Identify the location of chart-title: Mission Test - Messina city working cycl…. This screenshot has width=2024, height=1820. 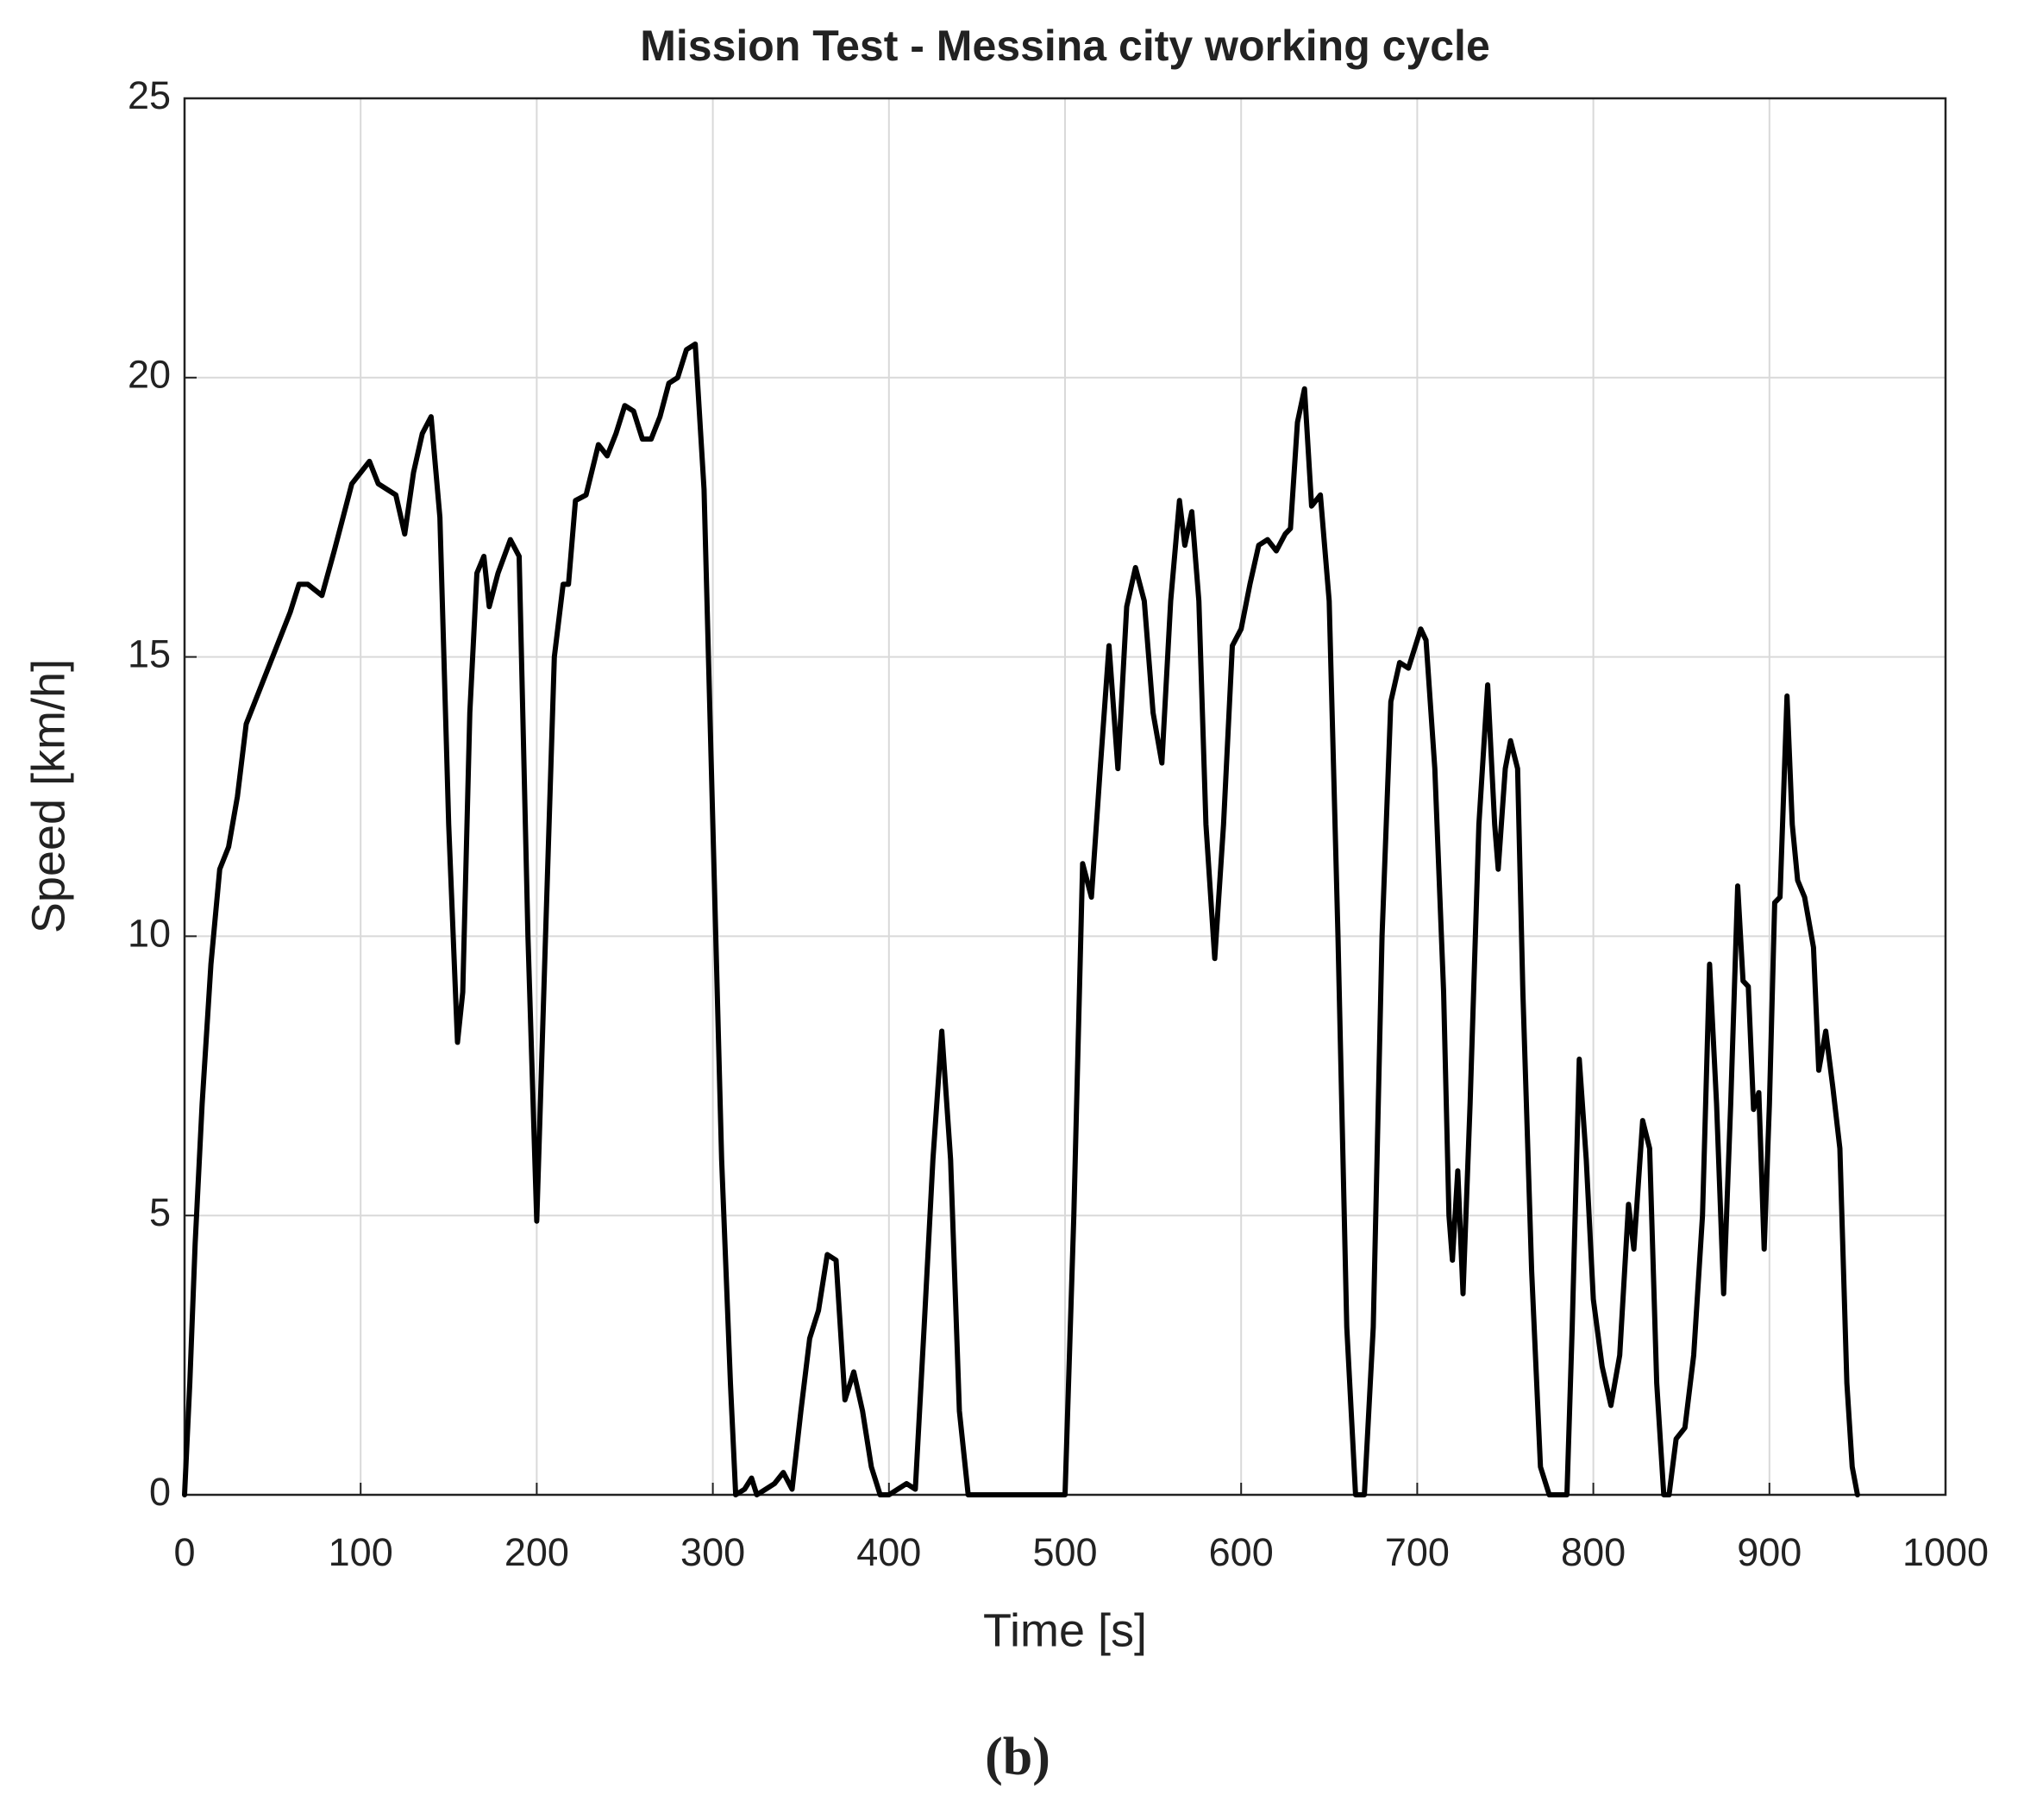
(1065, 46).